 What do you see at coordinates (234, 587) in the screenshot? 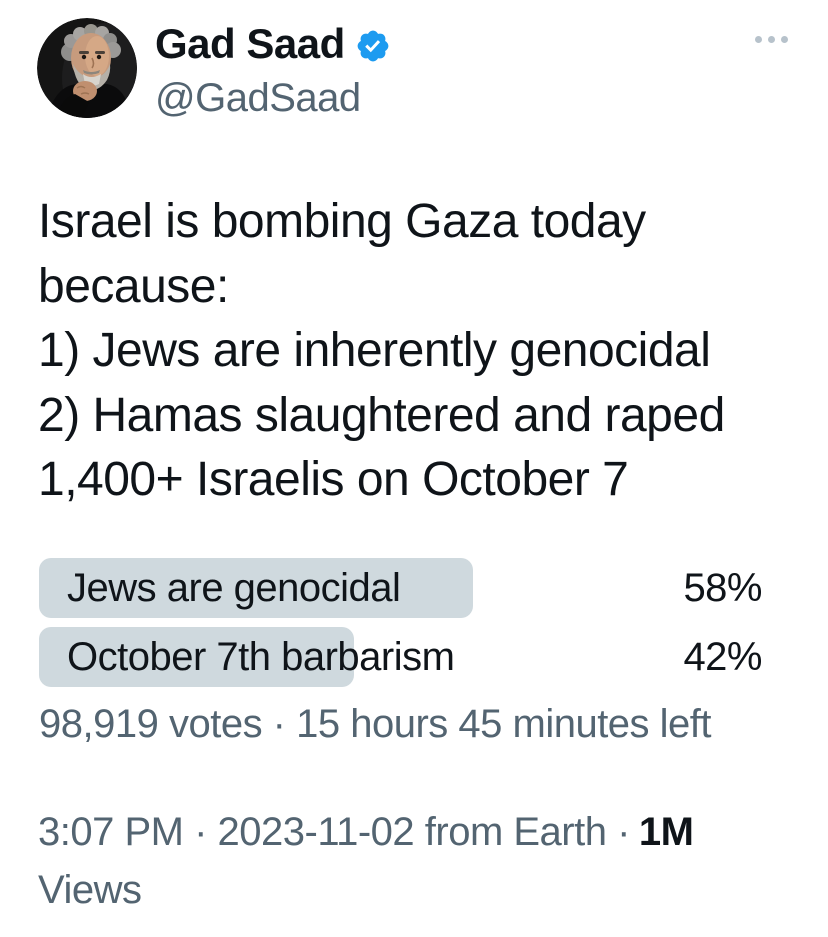
I see `poll-option-label: Jews are genocidal` at bounding box center [234, 587].